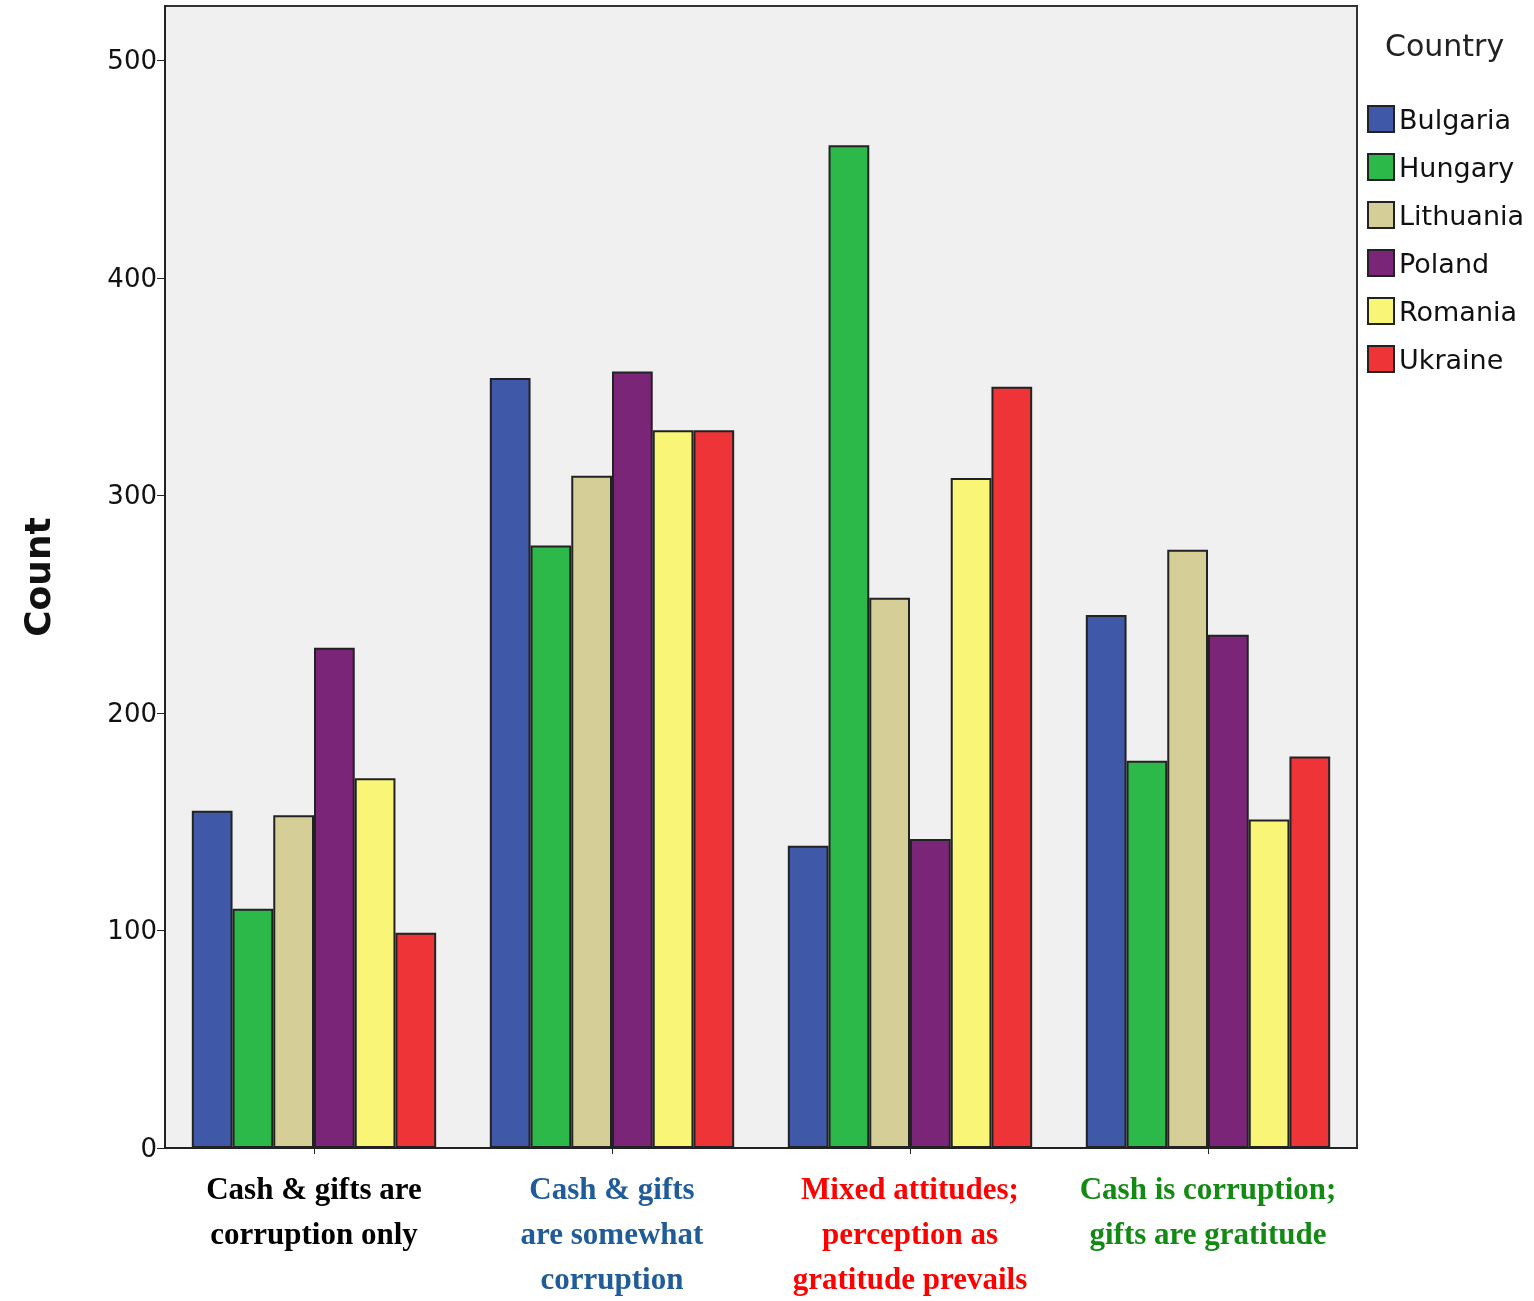  I want to click on y-axis-title: Count, so click(37, 577).